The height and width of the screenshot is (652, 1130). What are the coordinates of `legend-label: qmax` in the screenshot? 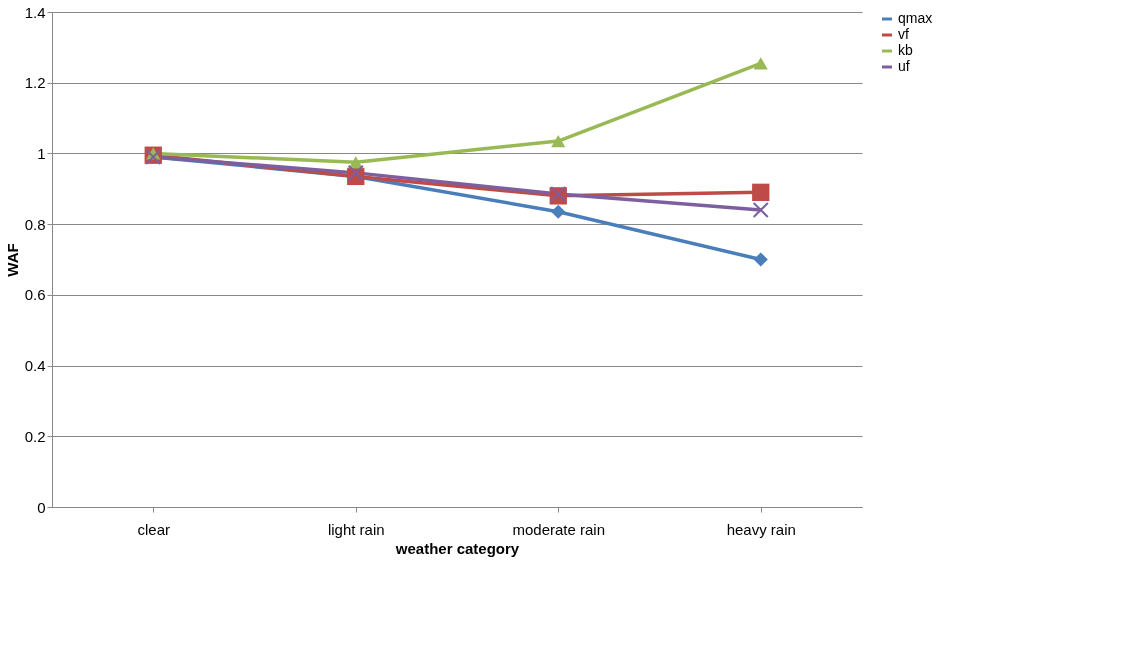 It's located at (915, 18).